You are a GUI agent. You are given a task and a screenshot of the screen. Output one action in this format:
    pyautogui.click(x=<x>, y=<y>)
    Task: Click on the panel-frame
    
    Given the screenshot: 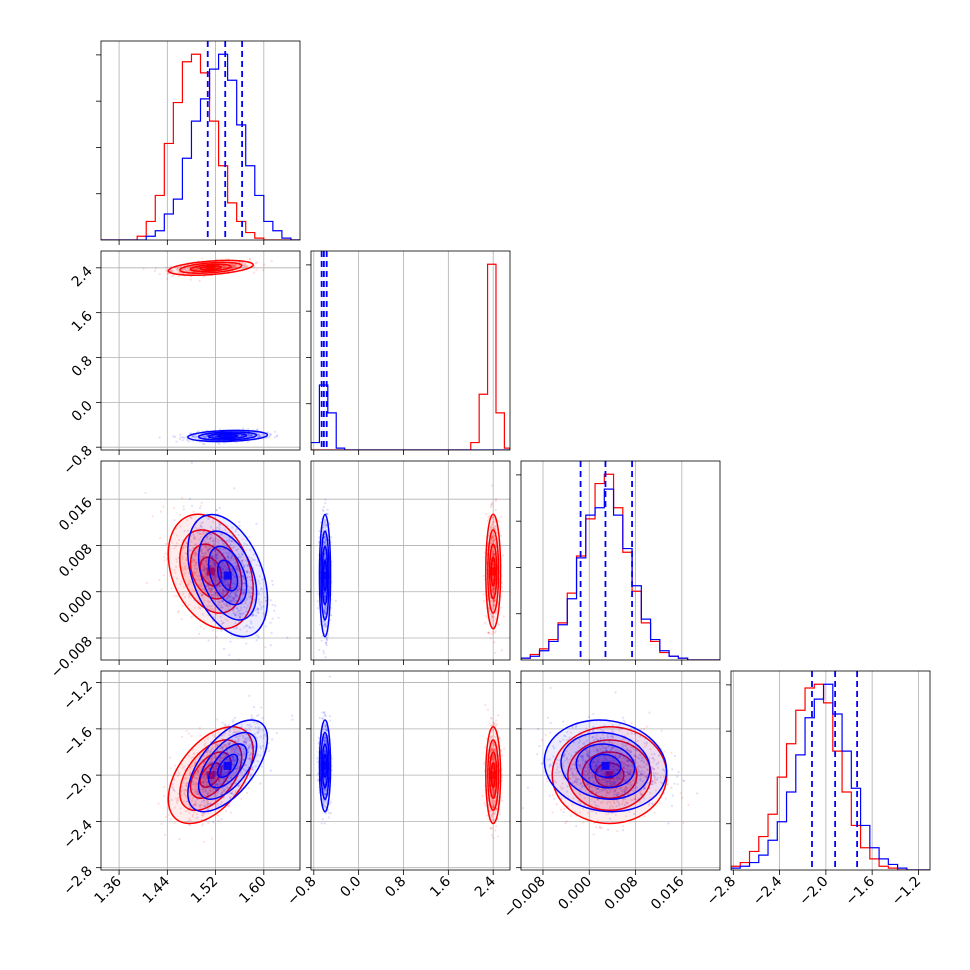 What is the action you would take?
    pyautogui.click(x=200, y=350)
    